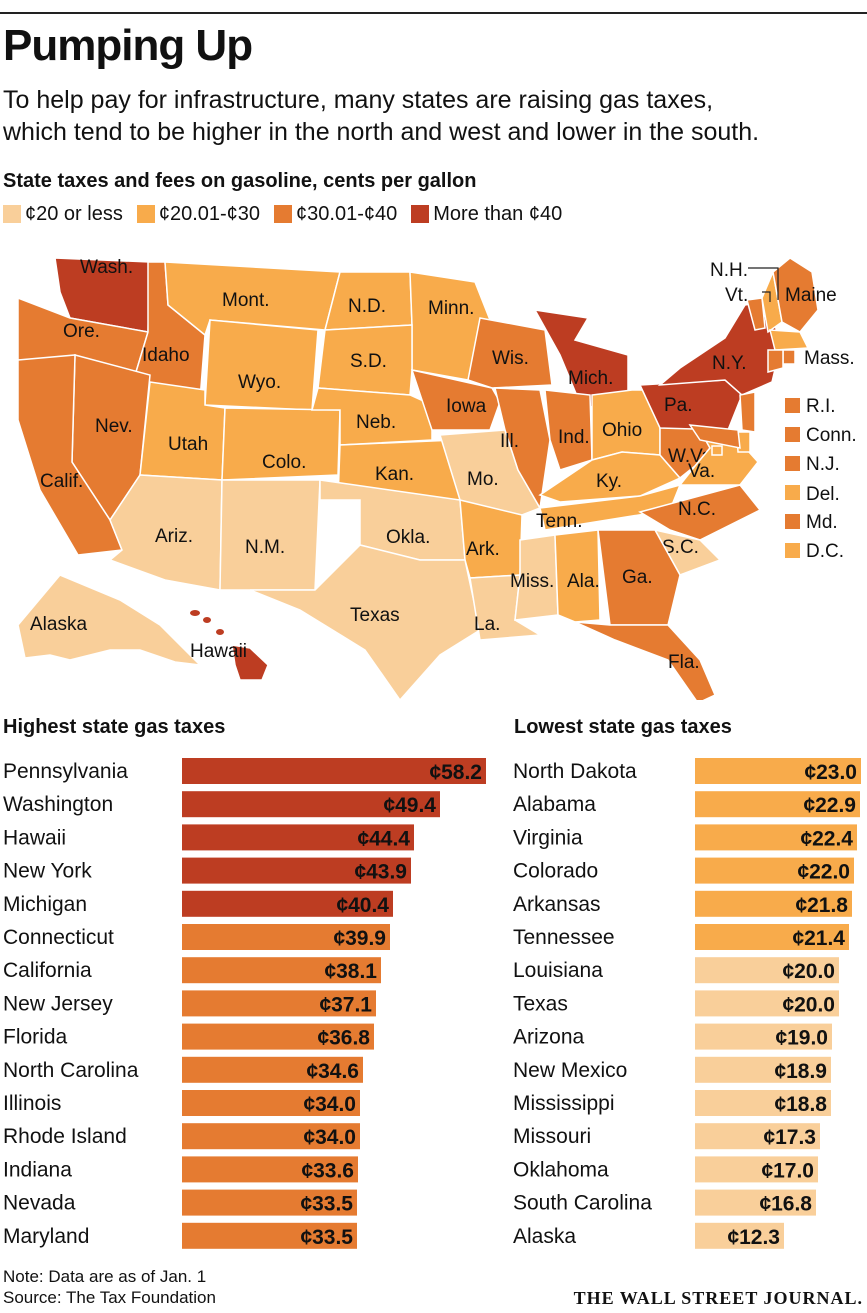 This screenshot has width=867, height=1313. I want to click on value-label: ¢21.8, so click(821, 905).